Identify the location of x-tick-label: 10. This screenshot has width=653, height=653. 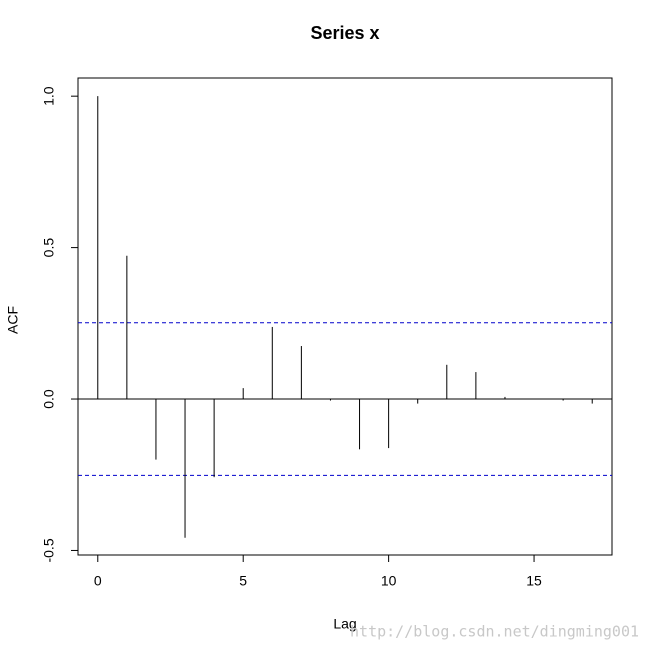
(389, 581).